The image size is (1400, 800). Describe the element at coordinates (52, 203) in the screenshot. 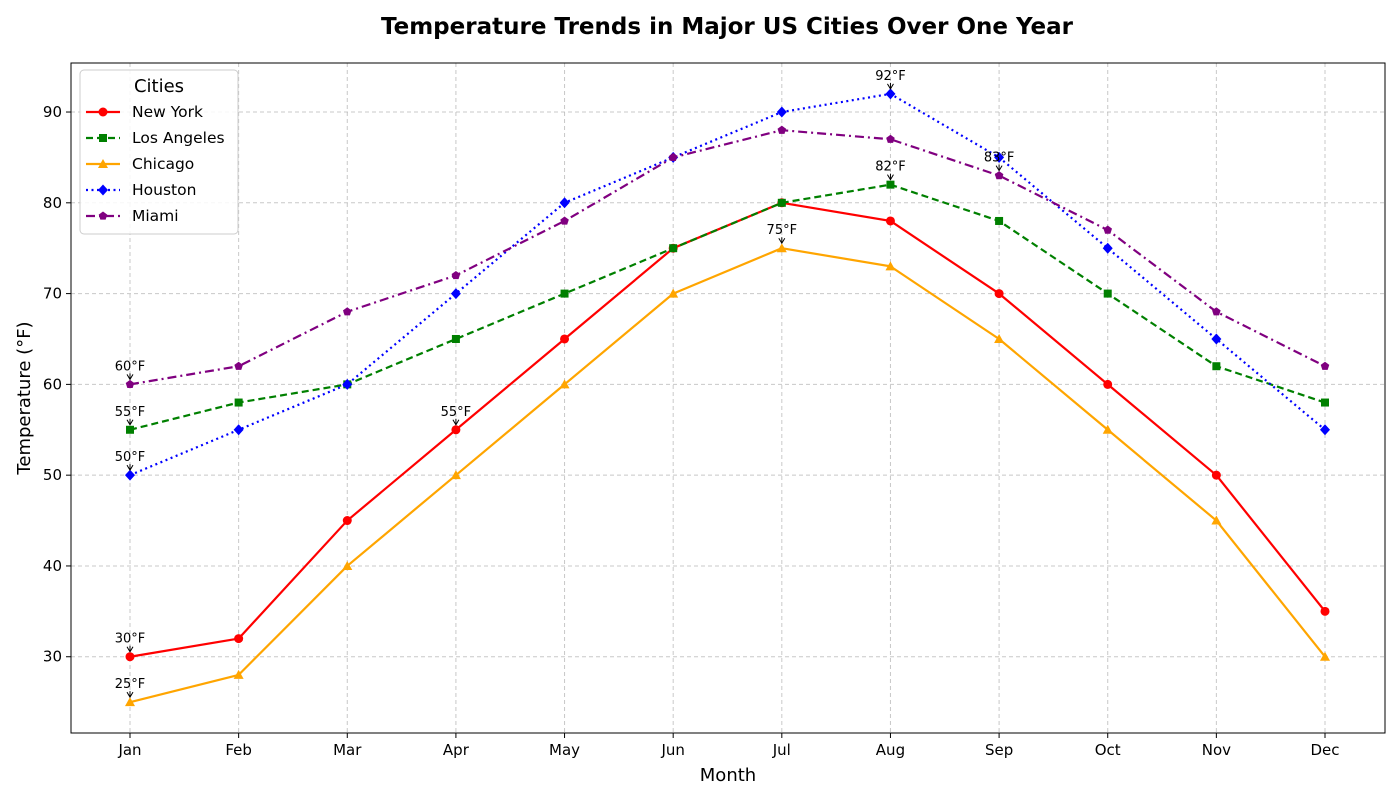

I see `y-tick-label: 80` at that location.